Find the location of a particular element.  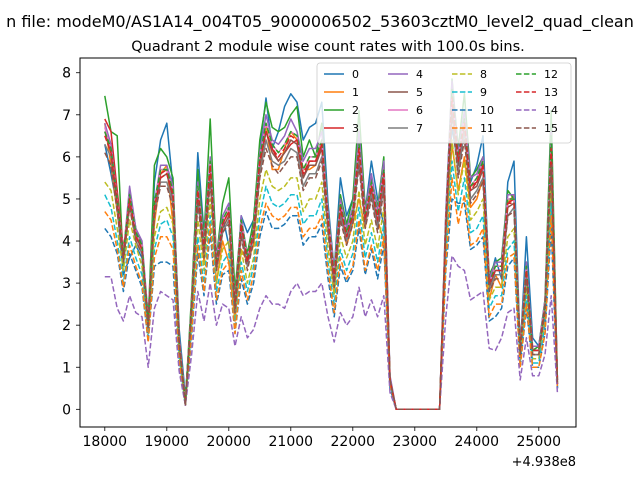

legend-label: 15 is located at coordinates (551, 128).